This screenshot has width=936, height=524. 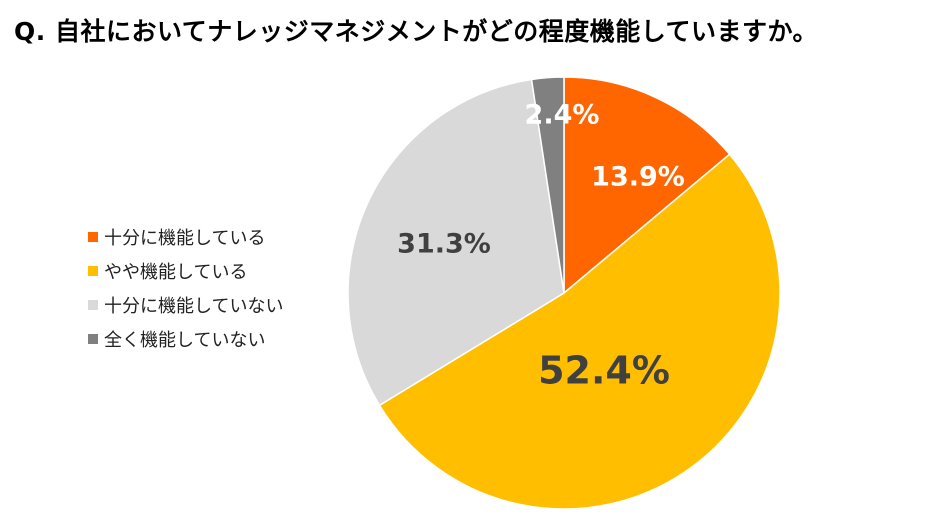 I want to click on data-label: 52.4%, so click(x=604, y=371).